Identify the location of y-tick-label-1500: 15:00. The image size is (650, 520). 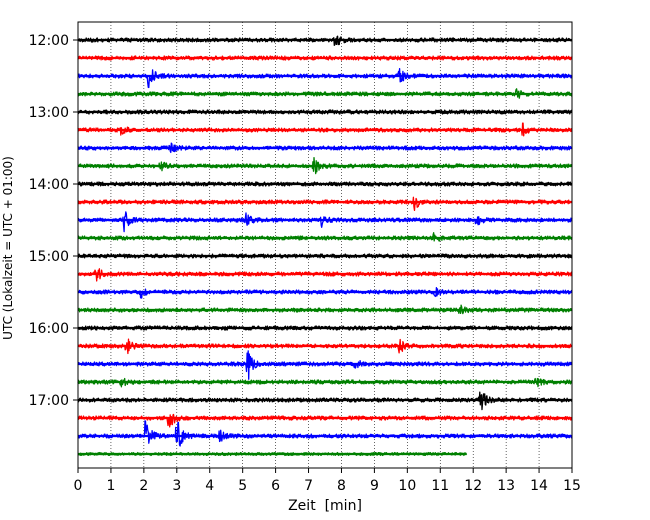
(49, 257).